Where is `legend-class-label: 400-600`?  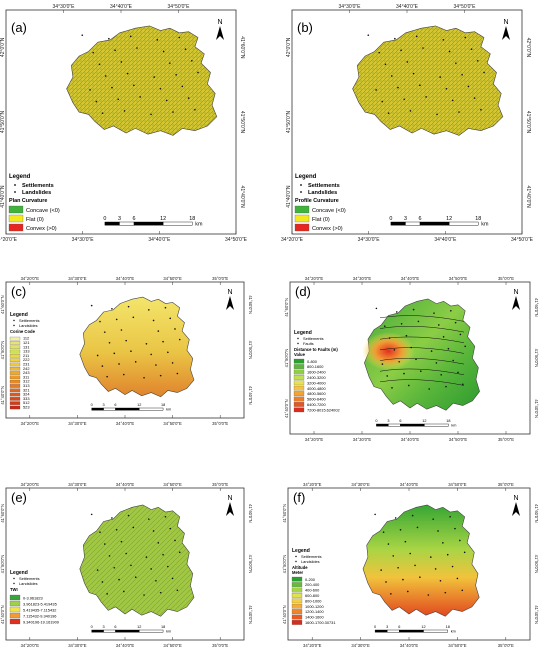
legend-class-label: 400-600 is located at coordinates (312, 590).